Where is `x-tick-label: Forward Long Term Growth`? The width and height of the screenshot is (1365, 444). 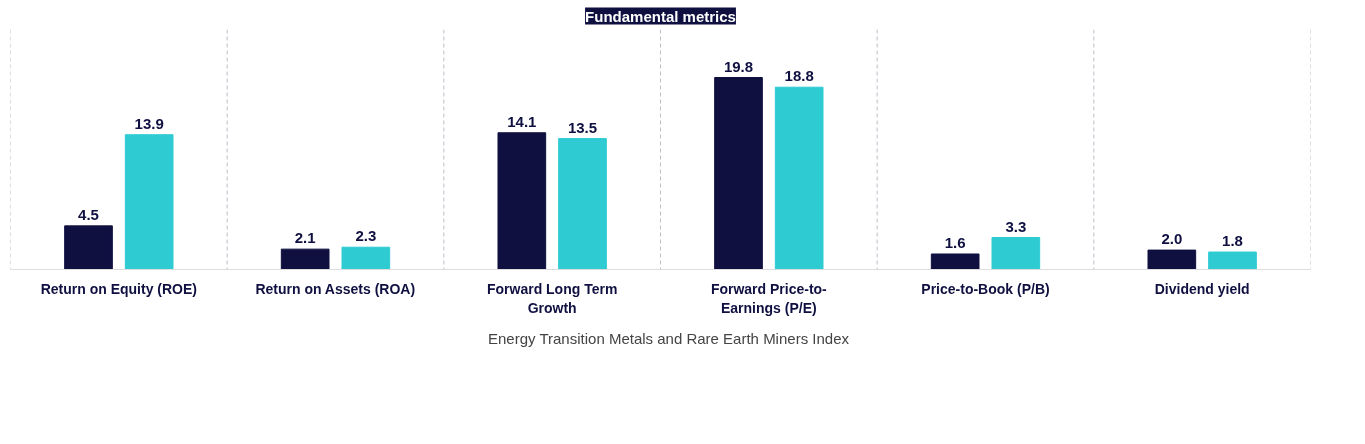
x-tick-label: Forward Long Term Growth is located at coordinates (552, 298).